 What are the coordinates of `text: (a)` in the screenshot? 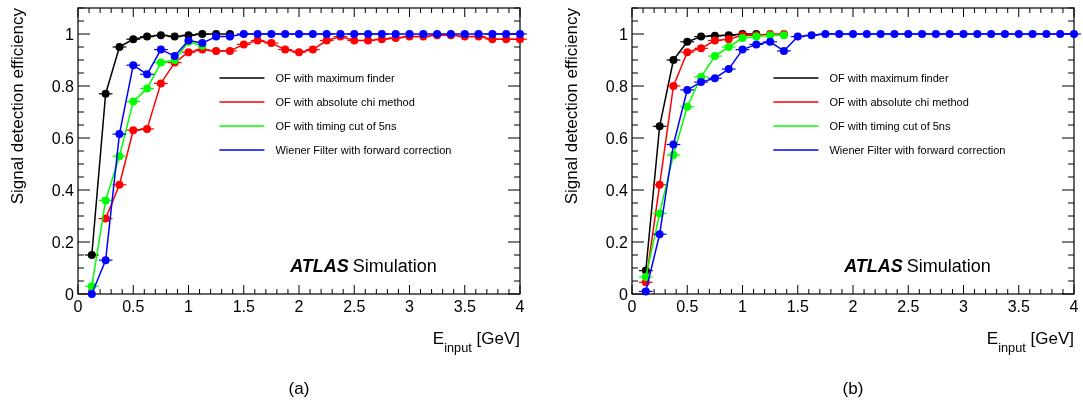 It's located at (299, 388).